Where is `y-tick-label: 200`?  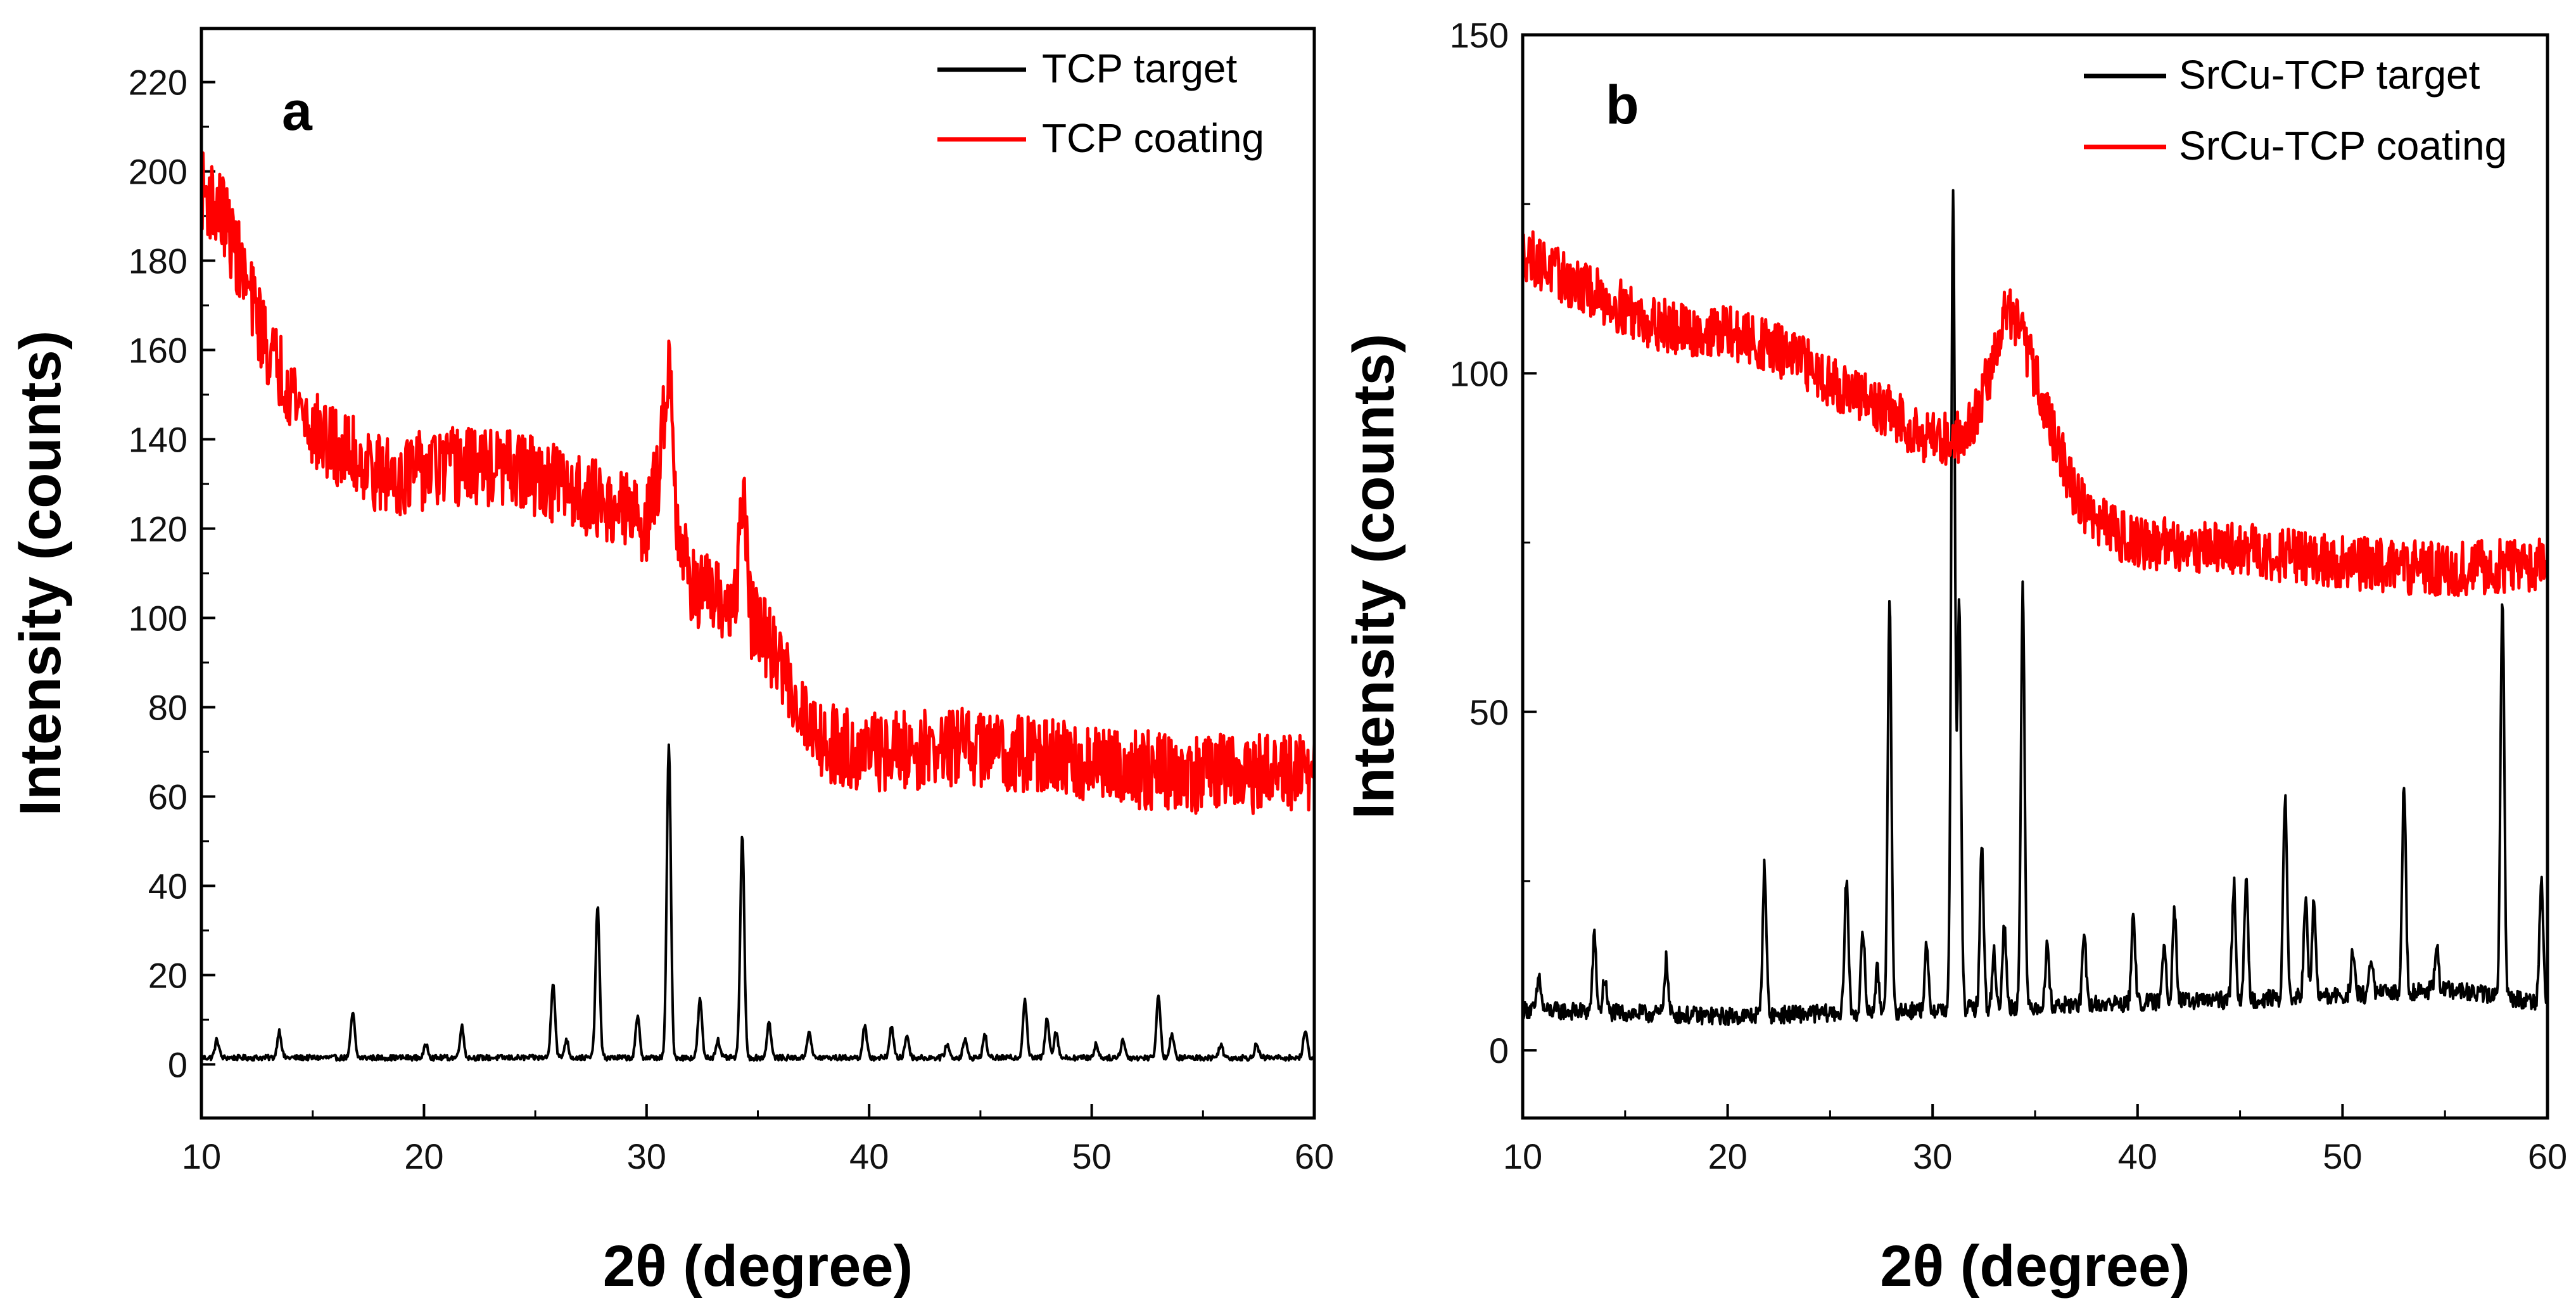 y-tick-label: 200 is located at coordinates (158, 172).